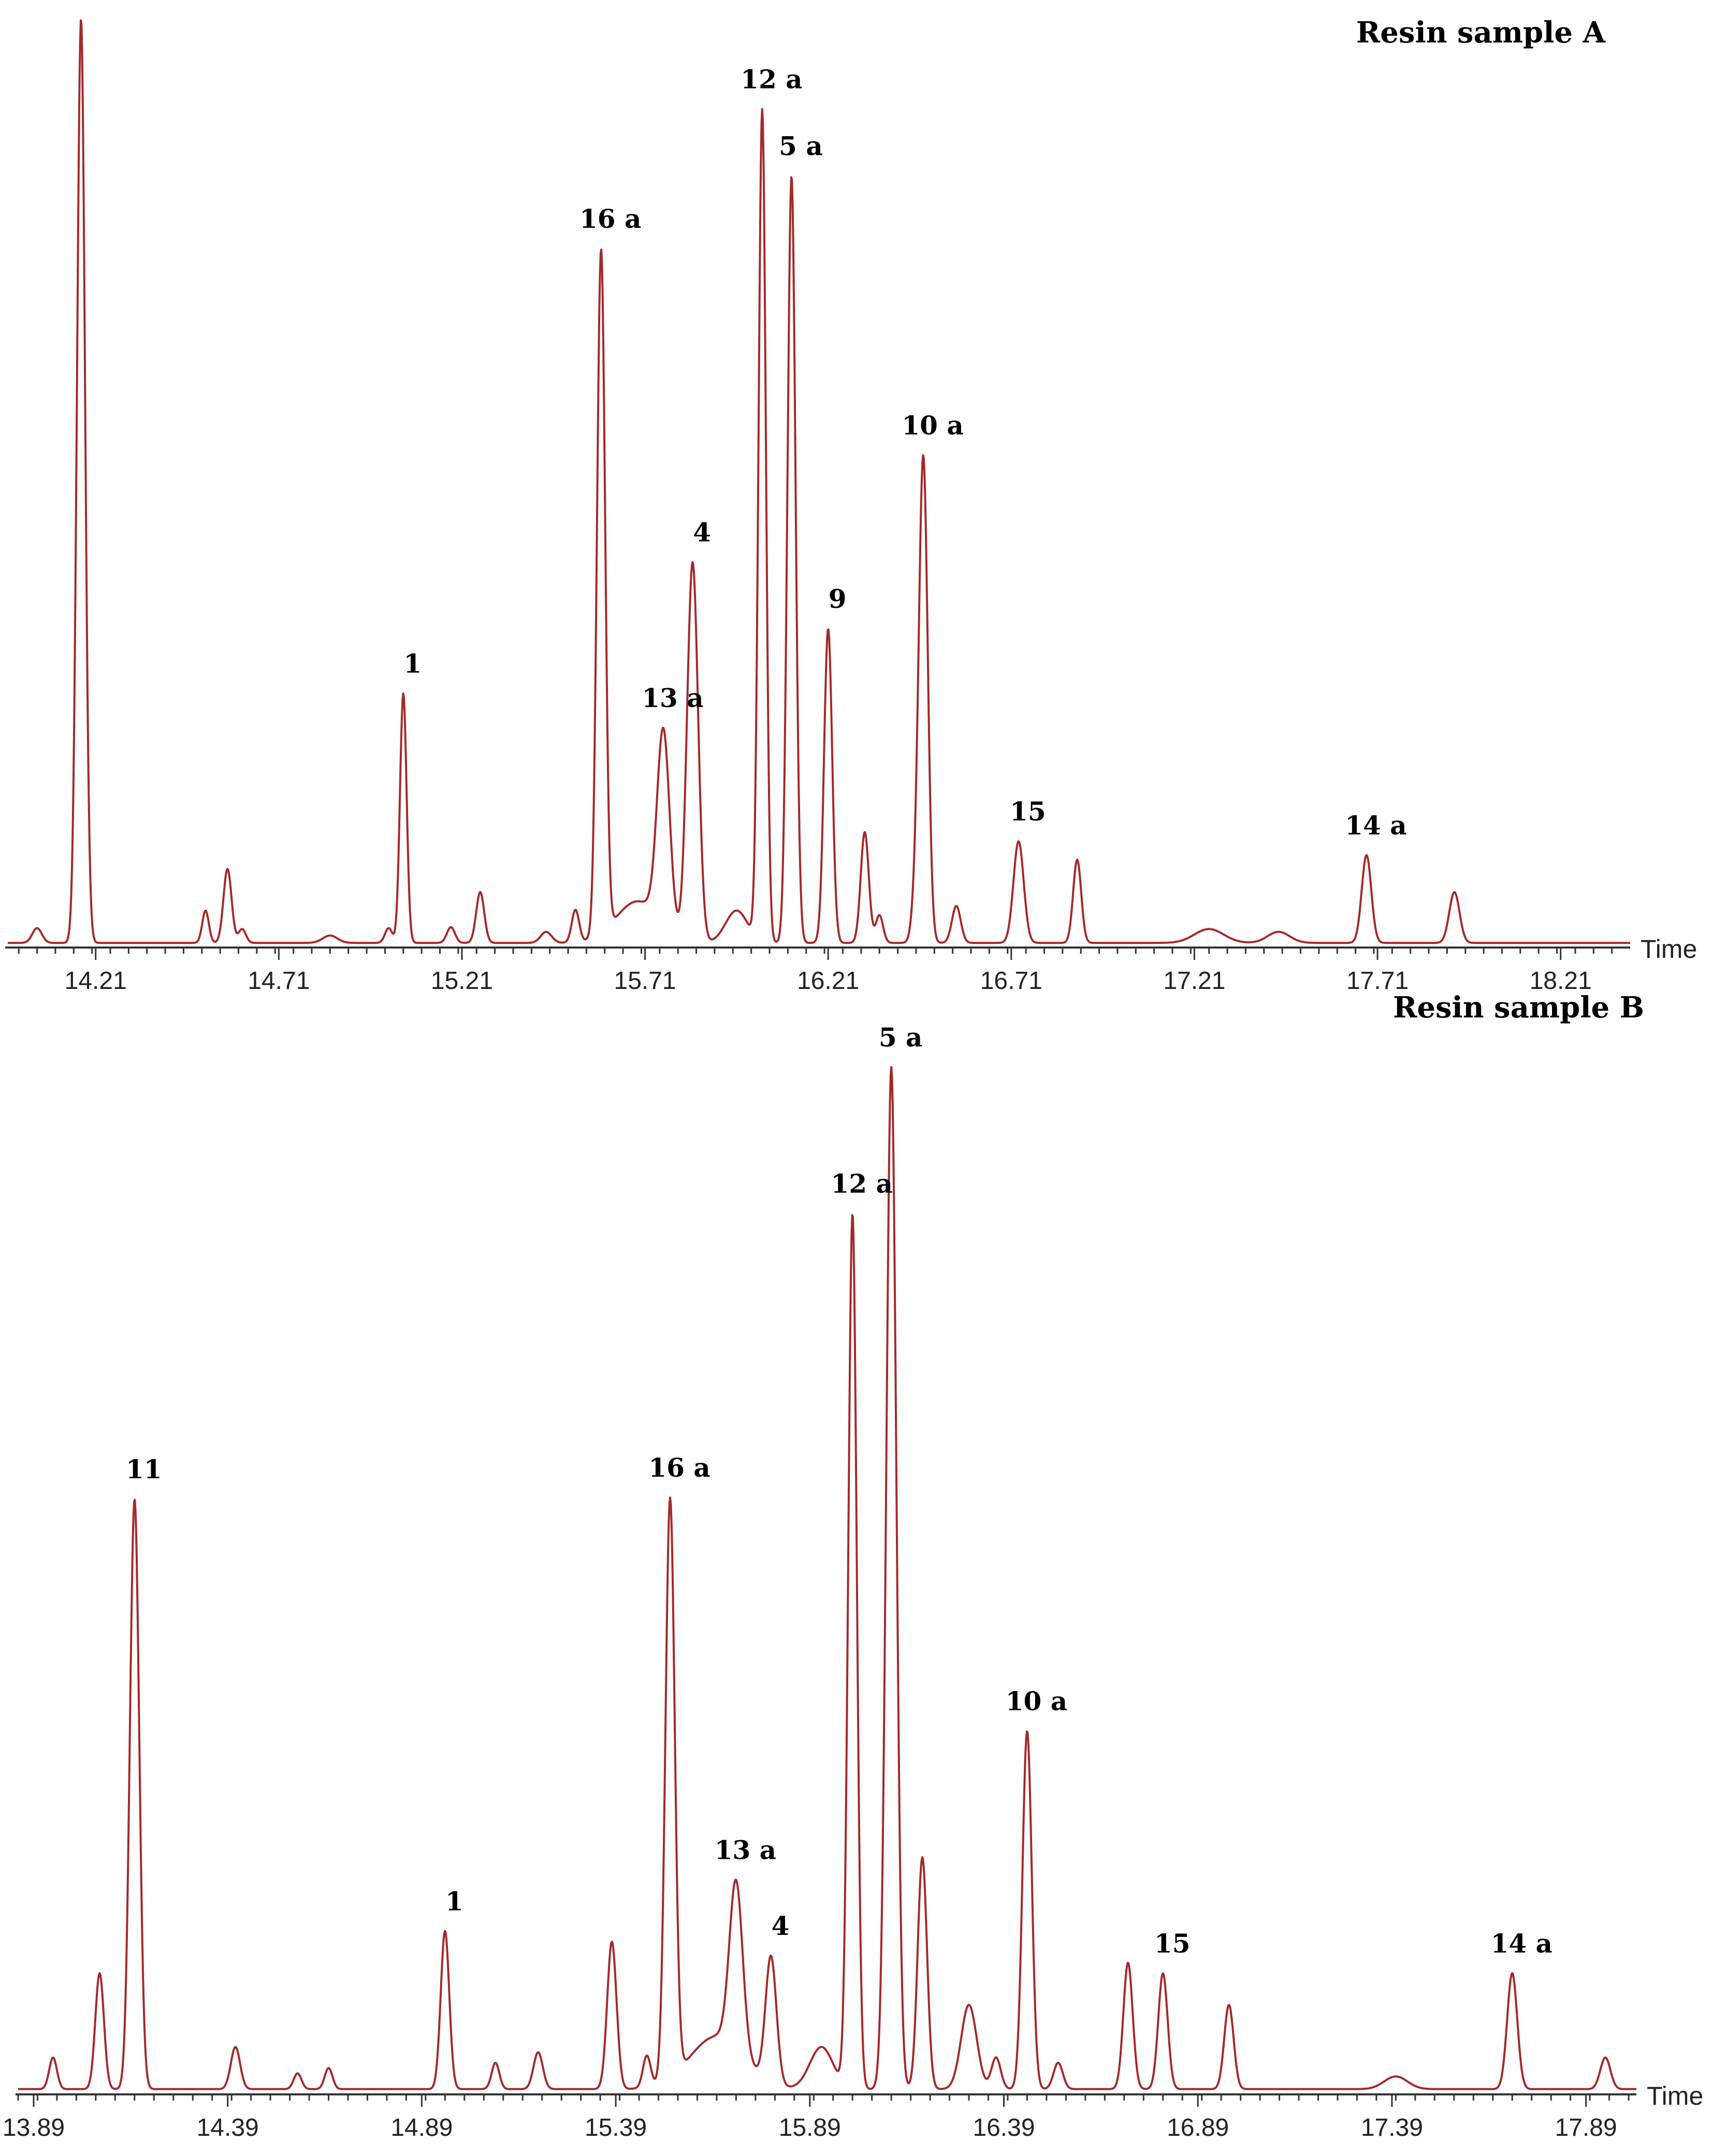 Image resolution: width=1726 pixels, height=2156 pixels. Describe the element at coordinates (1194, 981) in the screenshot. I see `x-tick-label: 17.21` at that location.